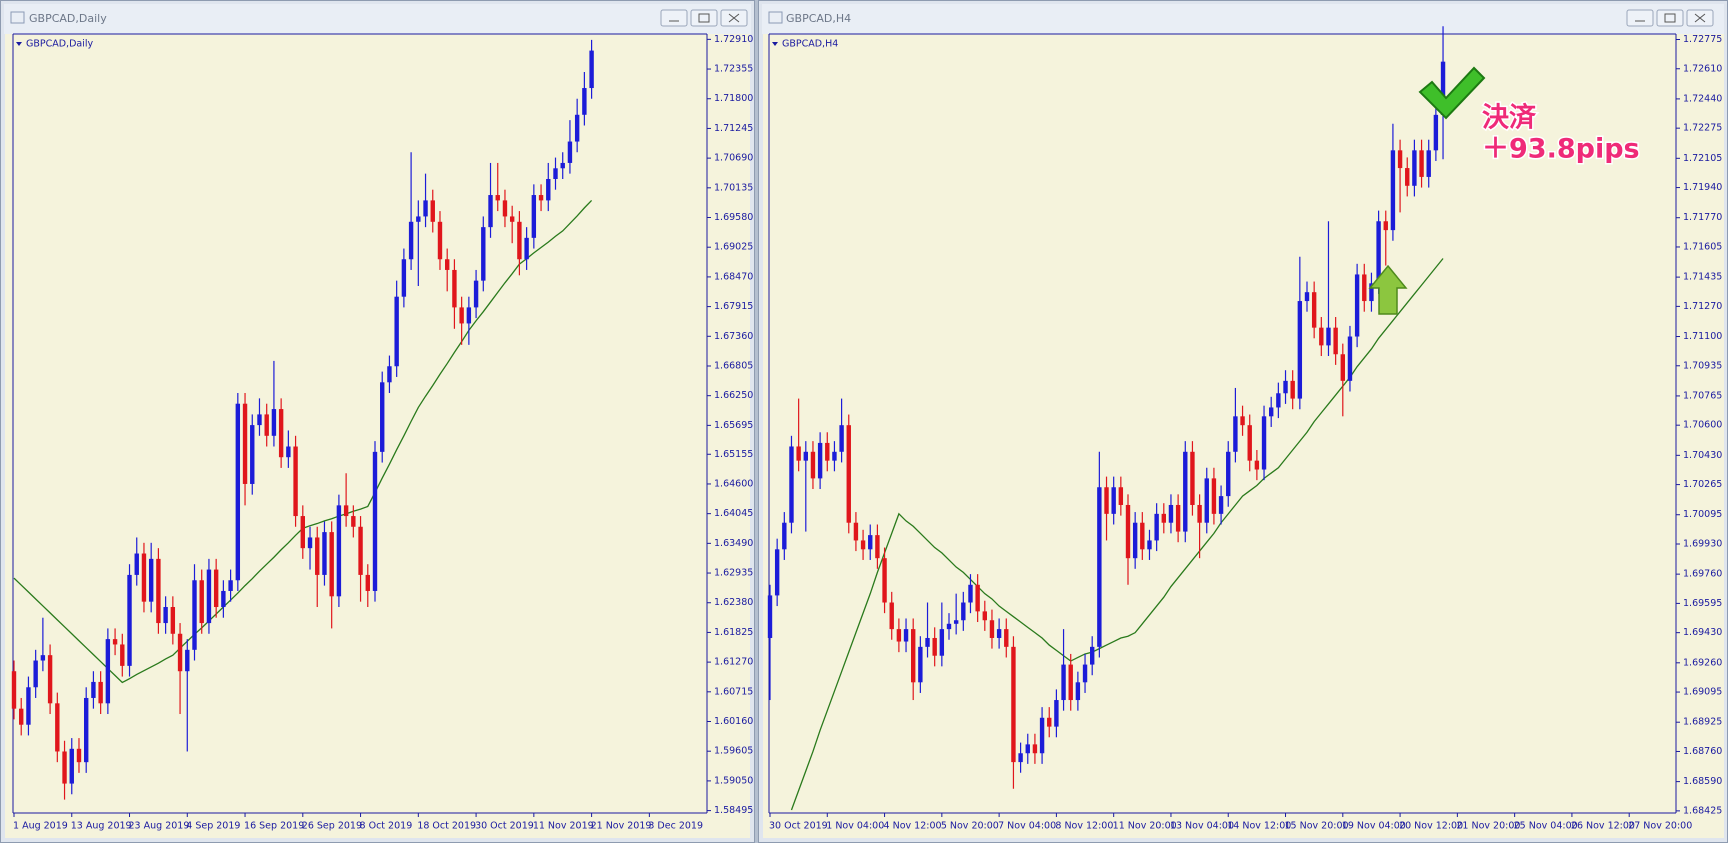  I want to click on y-tick-label: 1.65695, so click(733, 425).